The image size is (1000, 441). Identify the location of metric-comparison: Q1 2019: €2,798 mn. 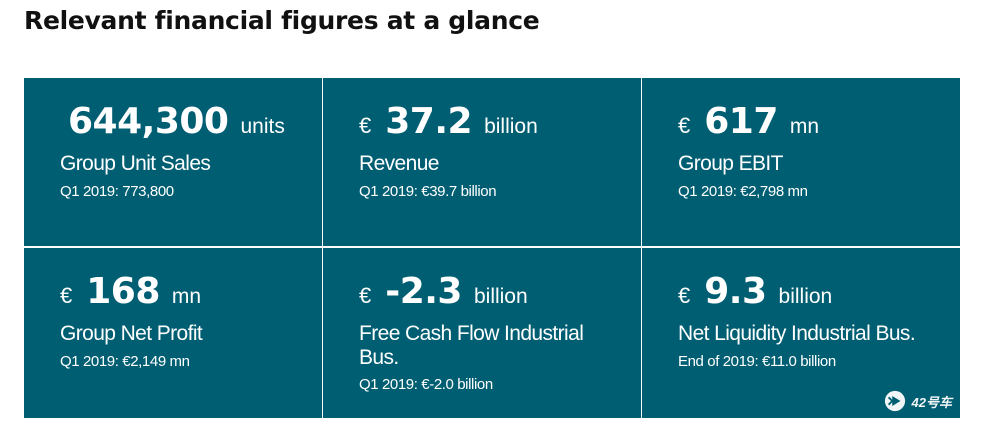
(743, 191).